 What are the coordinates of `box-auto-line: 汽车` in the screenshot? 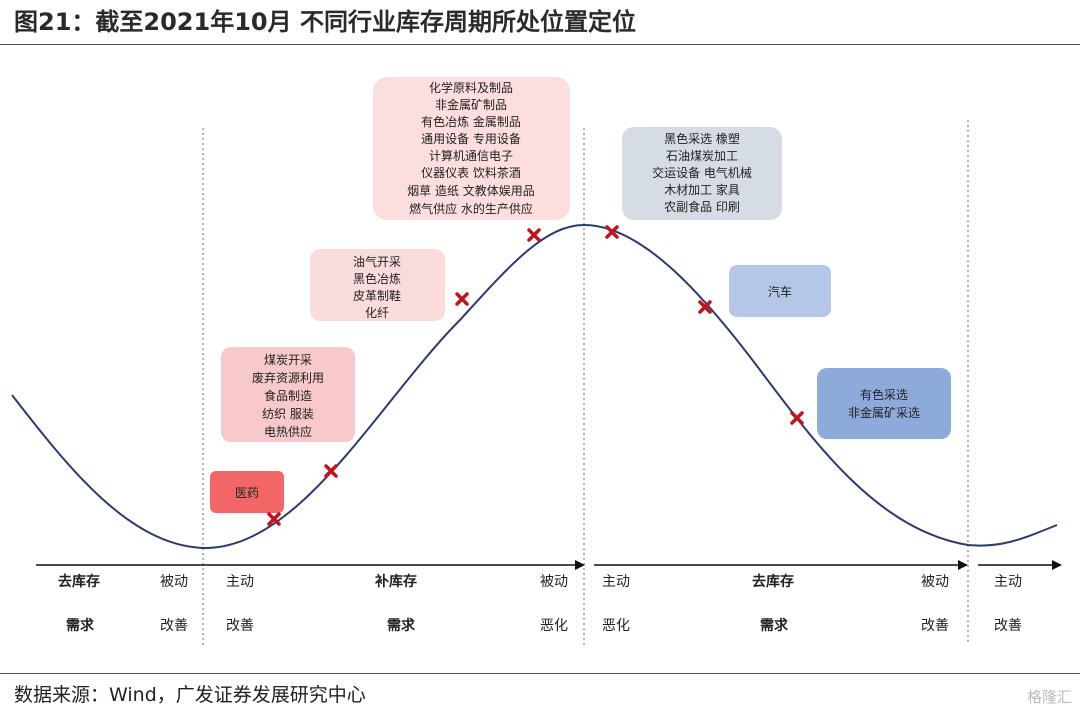 It's located at (780, 291).